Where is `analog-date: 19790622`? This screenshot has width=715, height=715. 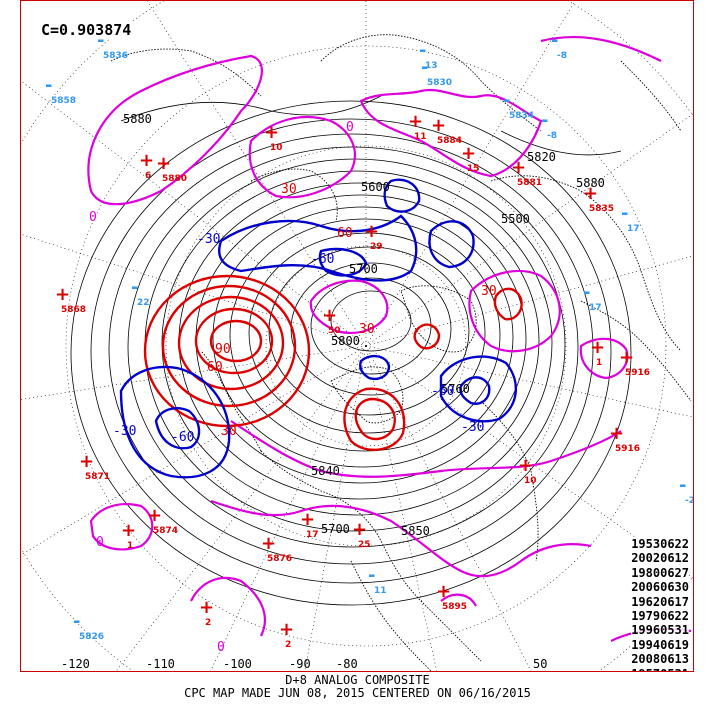 analog-date: 19790622 is located at coordinates (660, 616).